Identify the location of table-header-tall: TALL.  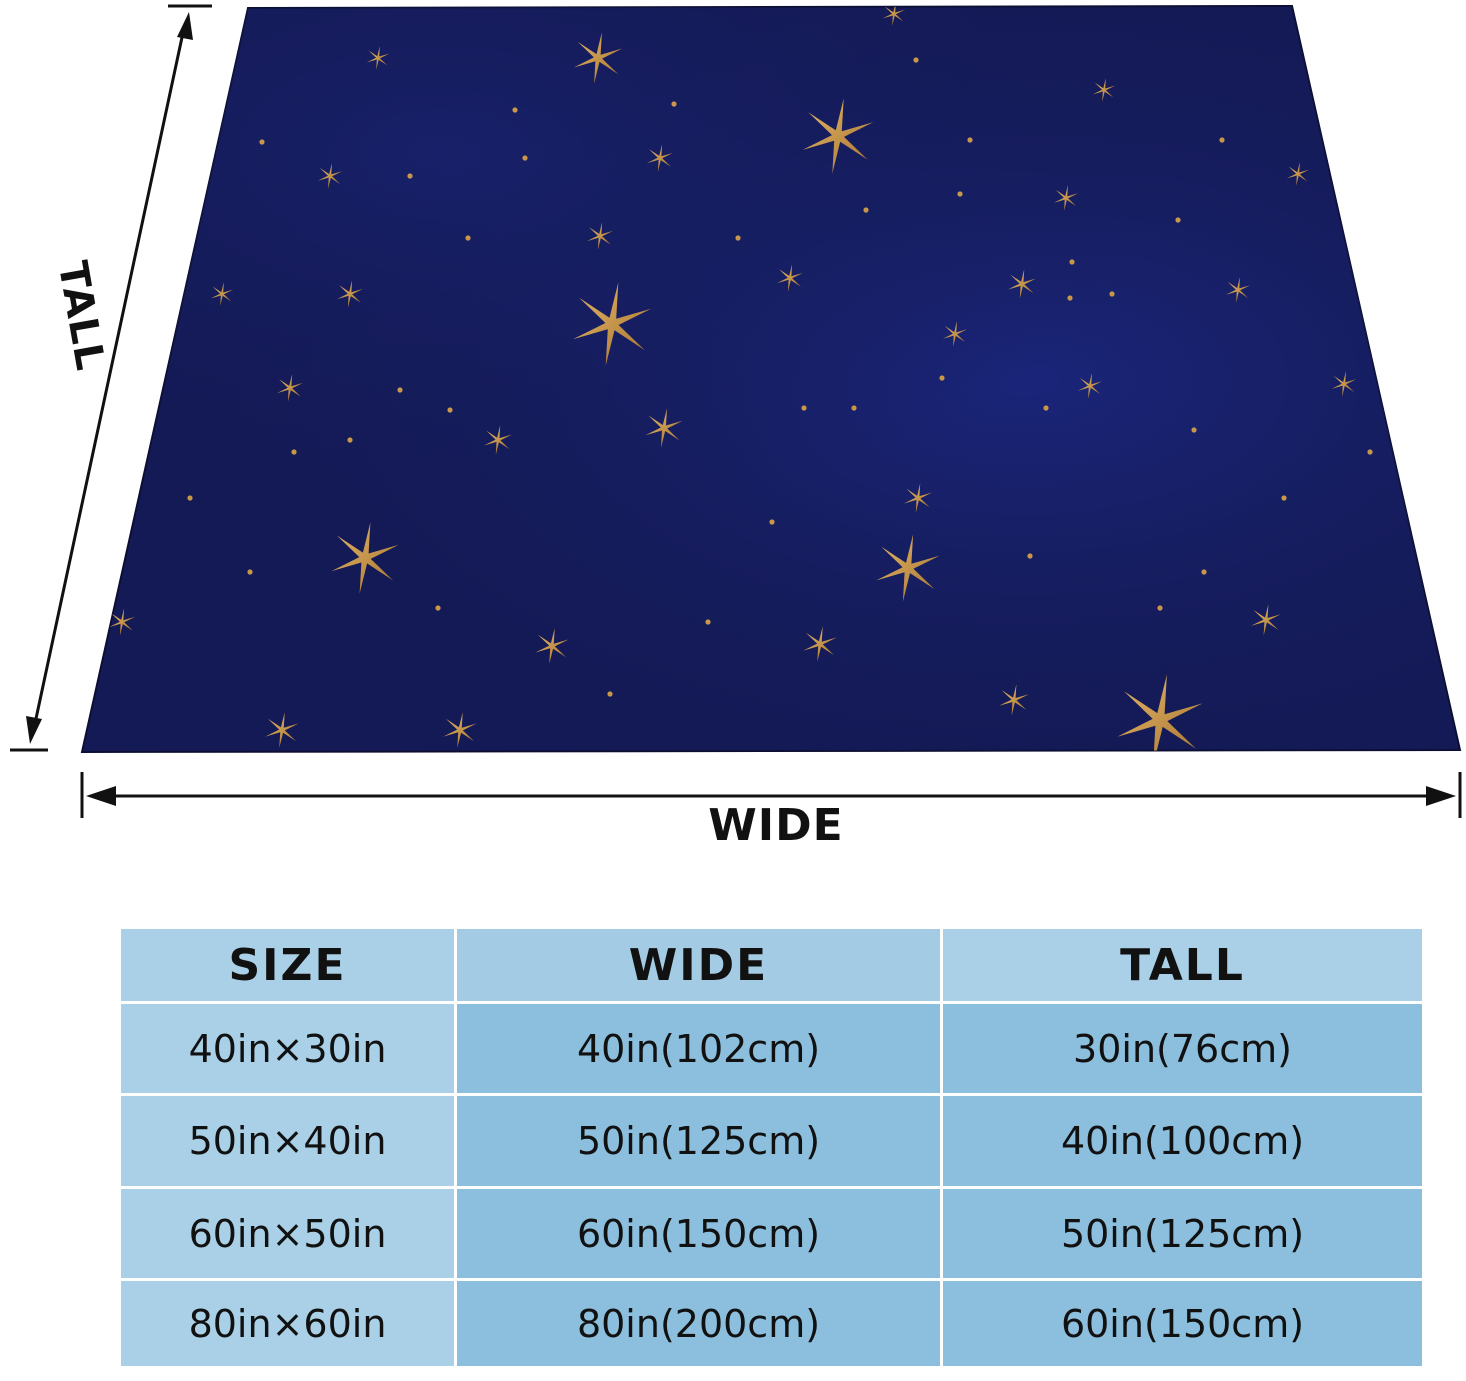
(1182, 965).